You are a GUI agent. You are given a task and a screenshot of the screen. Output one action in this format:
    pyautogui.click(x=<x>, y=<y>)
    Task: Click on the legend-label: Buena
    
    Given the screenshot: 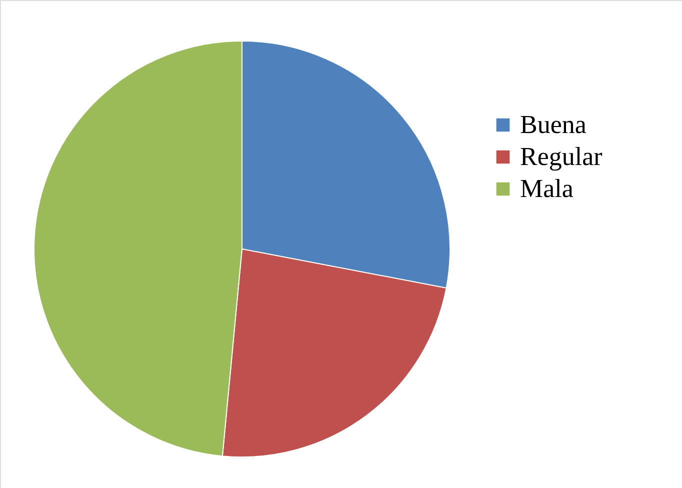 What is the action you would take?
    pyautogui.click(x=553, y=124)
    